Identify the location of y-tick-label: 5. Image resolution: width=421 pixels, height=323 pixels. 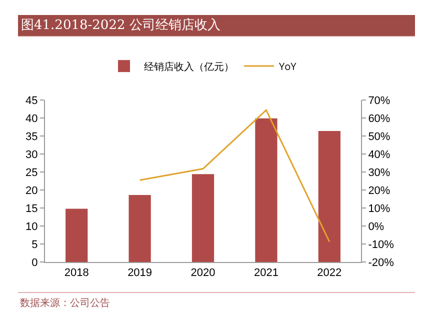
(35, 244).